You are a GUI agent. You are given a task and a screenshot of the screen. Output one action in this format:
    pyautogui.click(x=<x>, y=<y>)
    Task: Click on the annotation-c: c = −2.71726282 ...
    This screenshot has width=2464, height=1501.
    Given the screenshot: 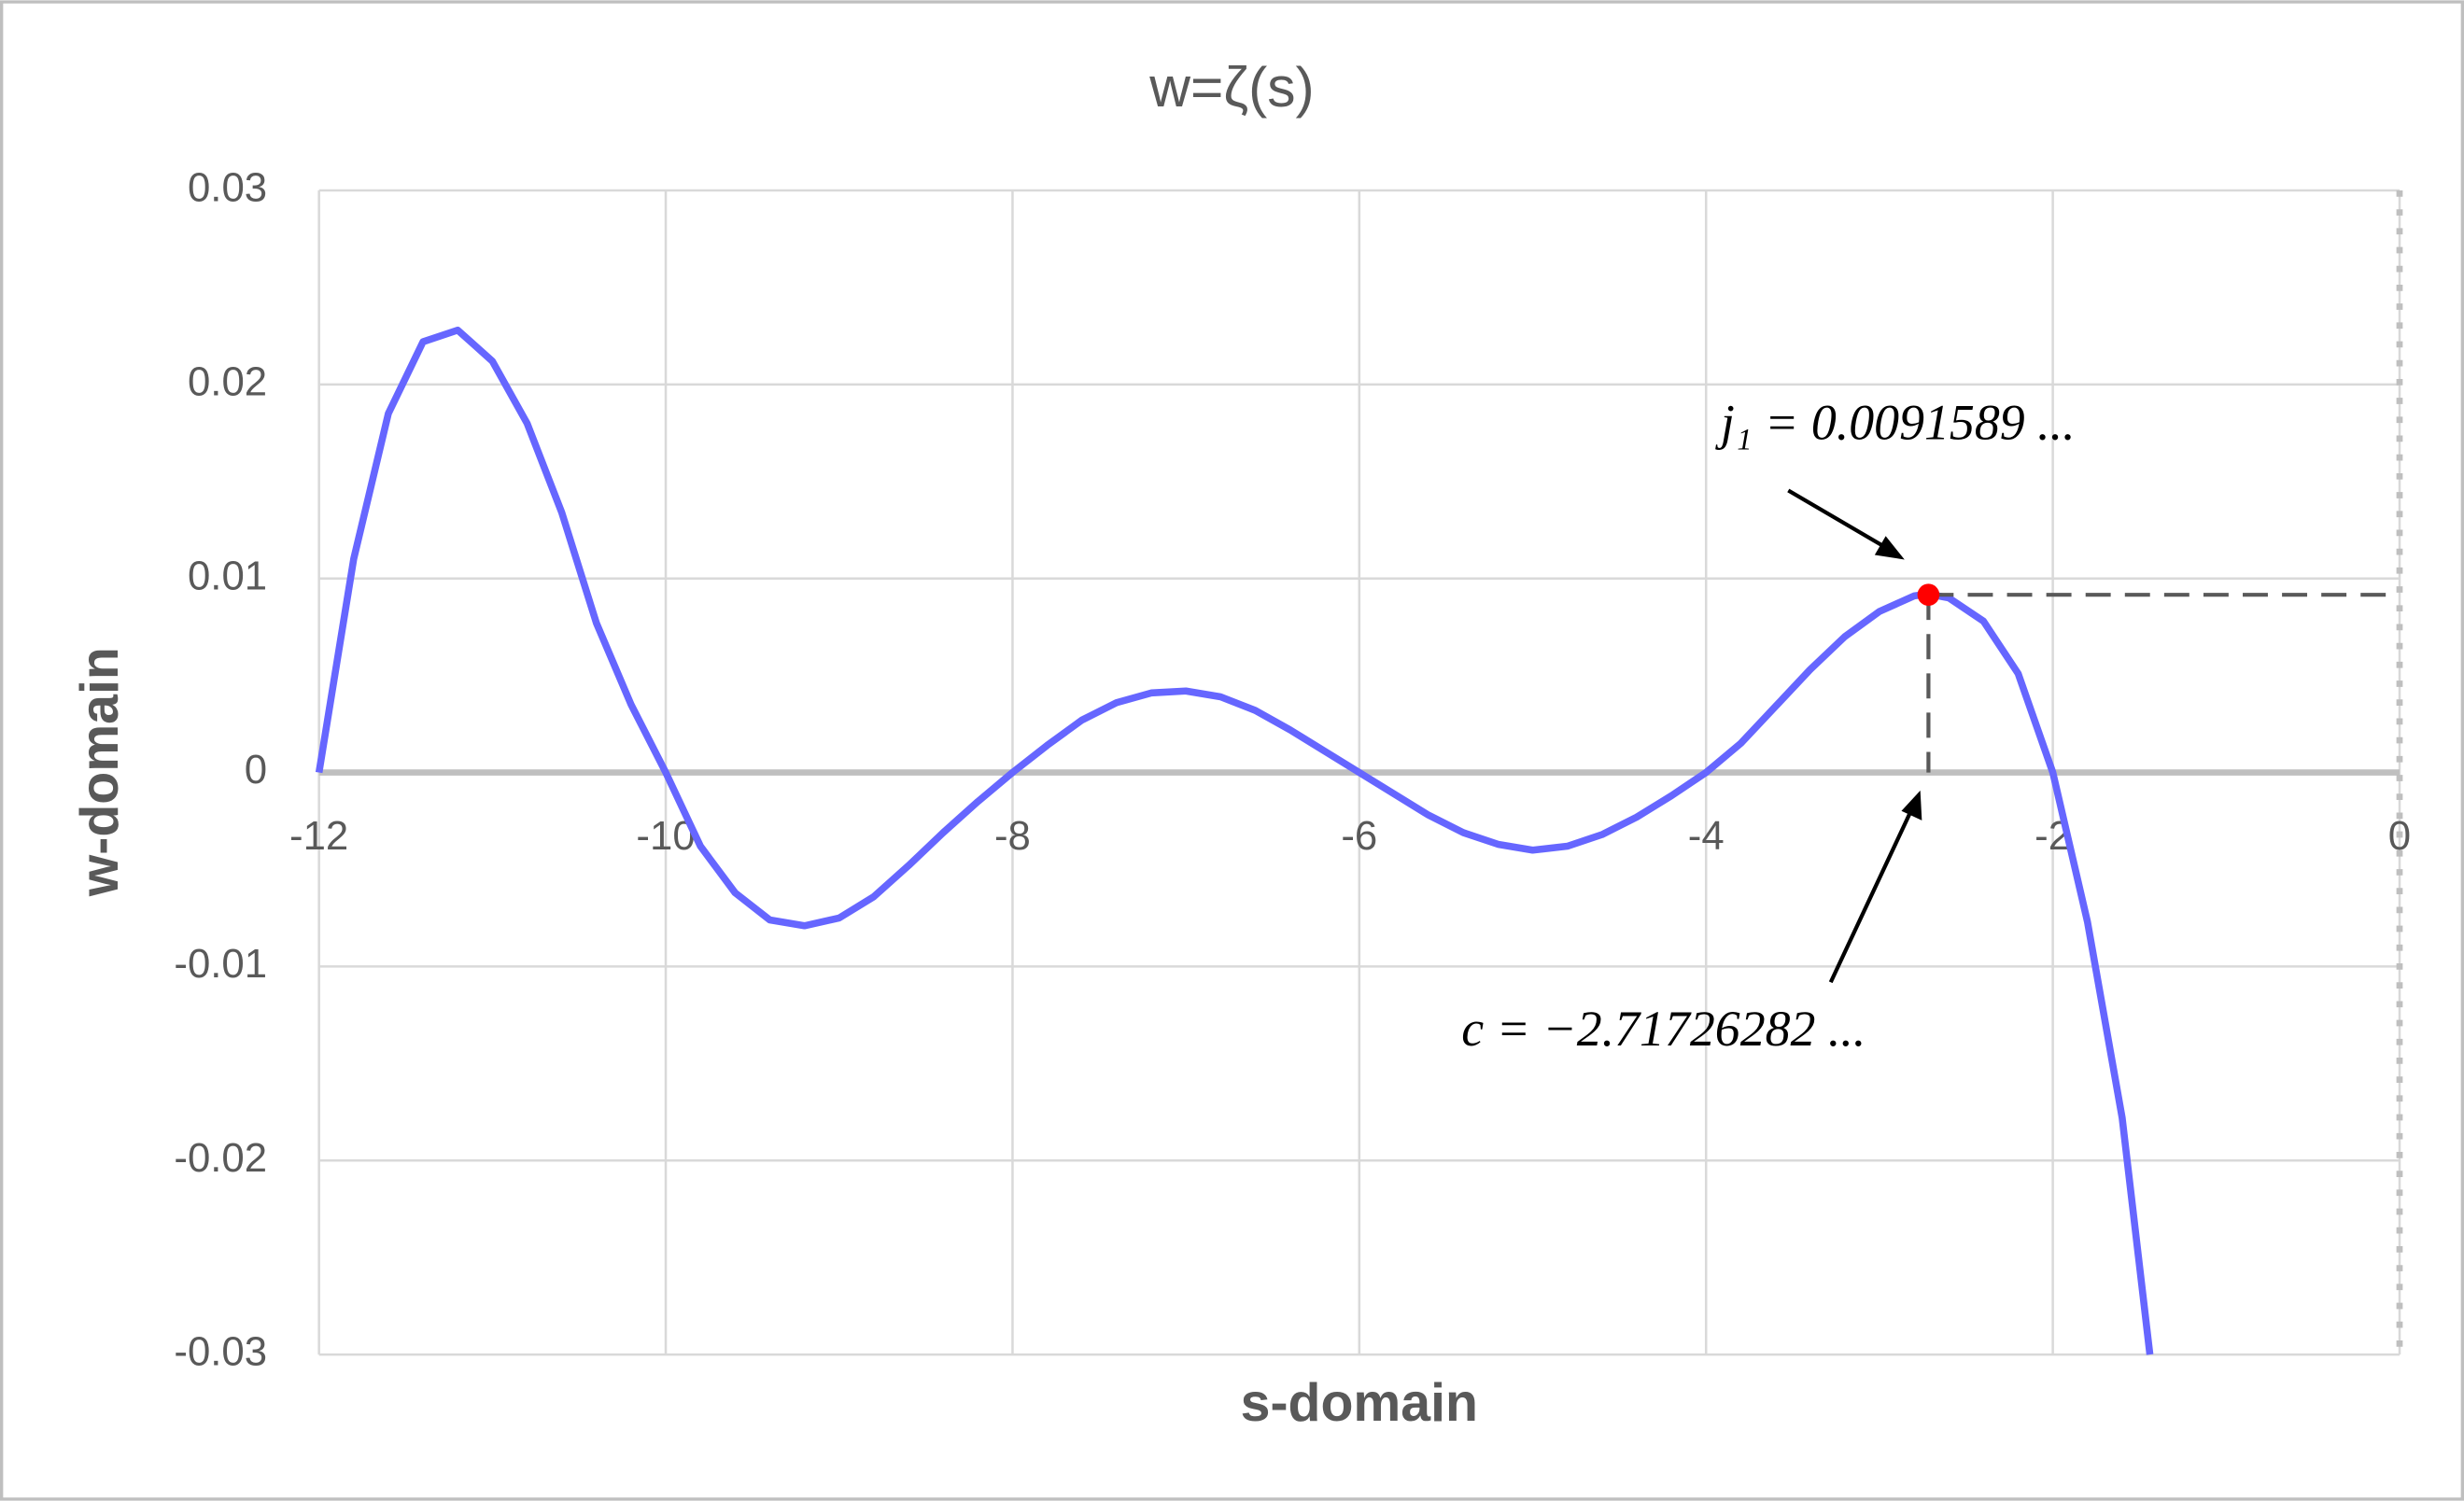 What is the action you would take?
    pyautogui.click(x=1663, y=1029)
    